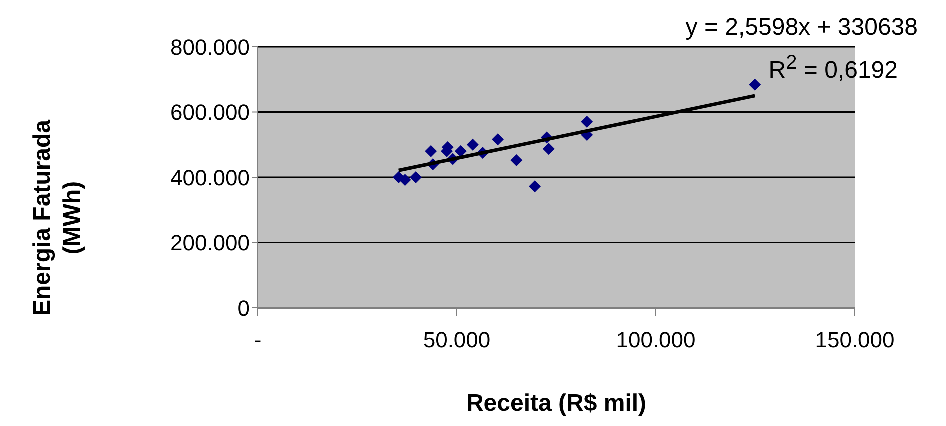  Describe the element at coordinates (258, 340) in the screenshot. I see `x-tick-label: -` at that location.